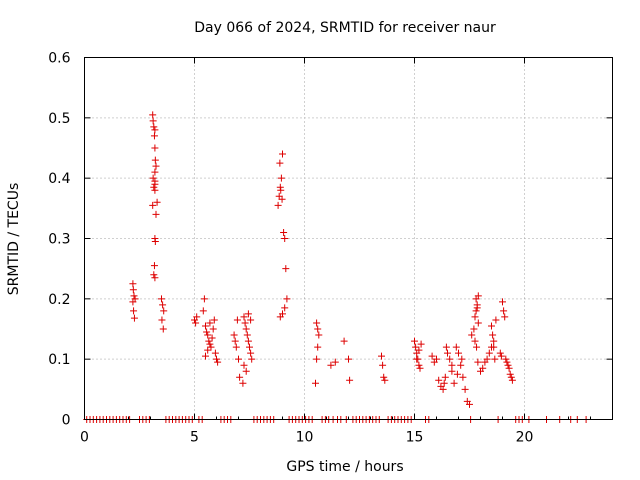 The height and width of the screenshot is (480, 640). Describe the element at coordinates (59, 179) in the screenshot. I see `y-tick-label: 0.4` at that location.